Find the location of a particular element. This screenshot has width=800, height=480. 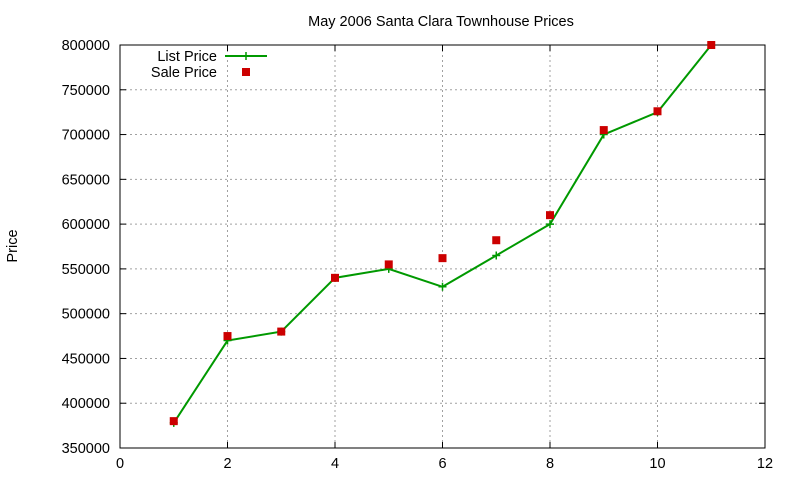

y-tick-label: 600000 is located at coordinates (86, 225).